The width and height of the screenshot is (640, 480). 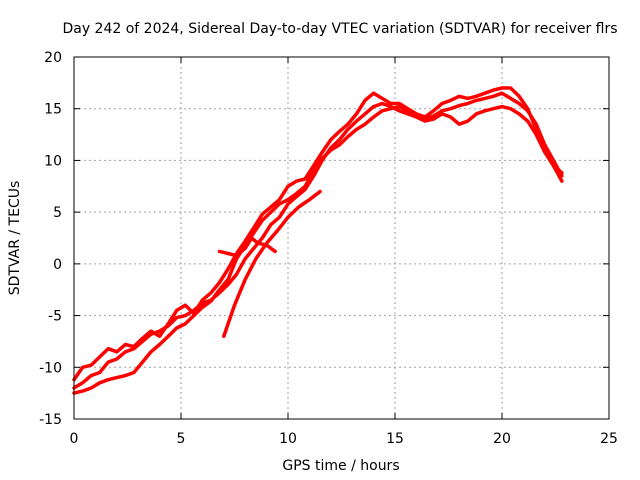 What do you see at coordinates (395, 439) in the screenshot?
I see `x-tick-label: 15` at bounding box center [395, 439].